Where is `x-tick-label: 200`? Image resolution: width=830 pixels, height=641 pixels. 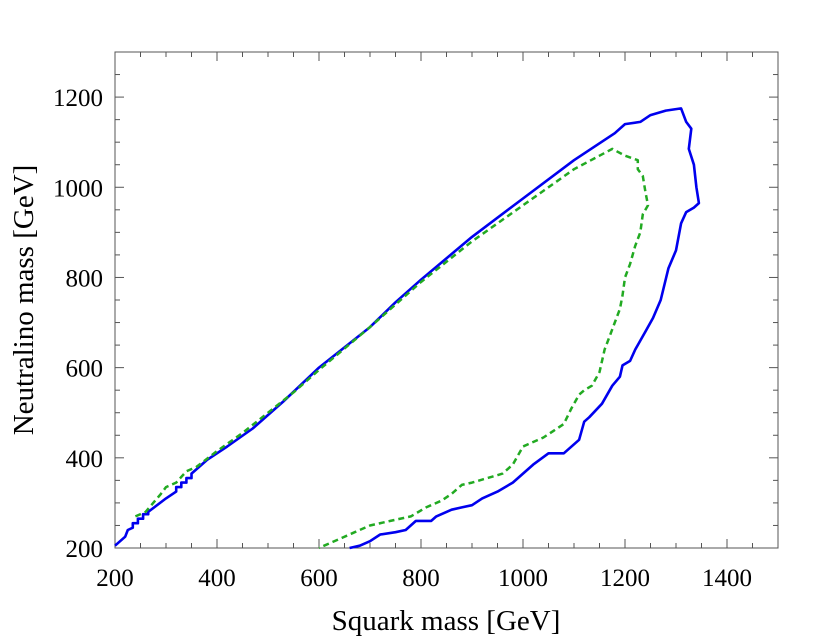 x-tick-label: 200 is located at coordinates (115, 578).